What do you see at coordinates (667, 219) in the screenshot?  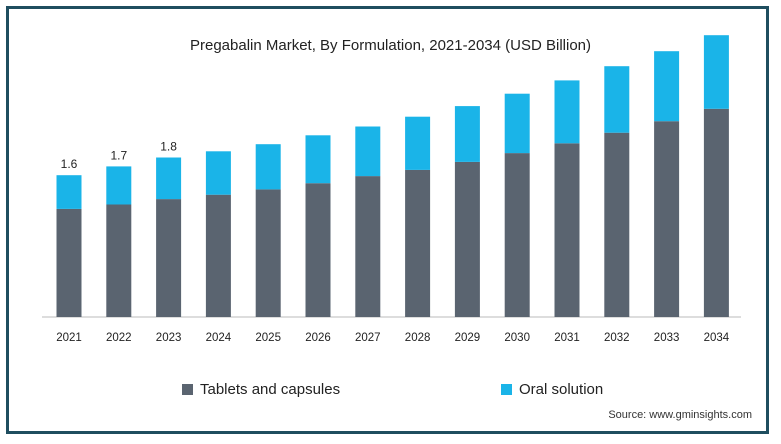 I see `bar-segment-tablets-2033` at bounding box center [667, 219].